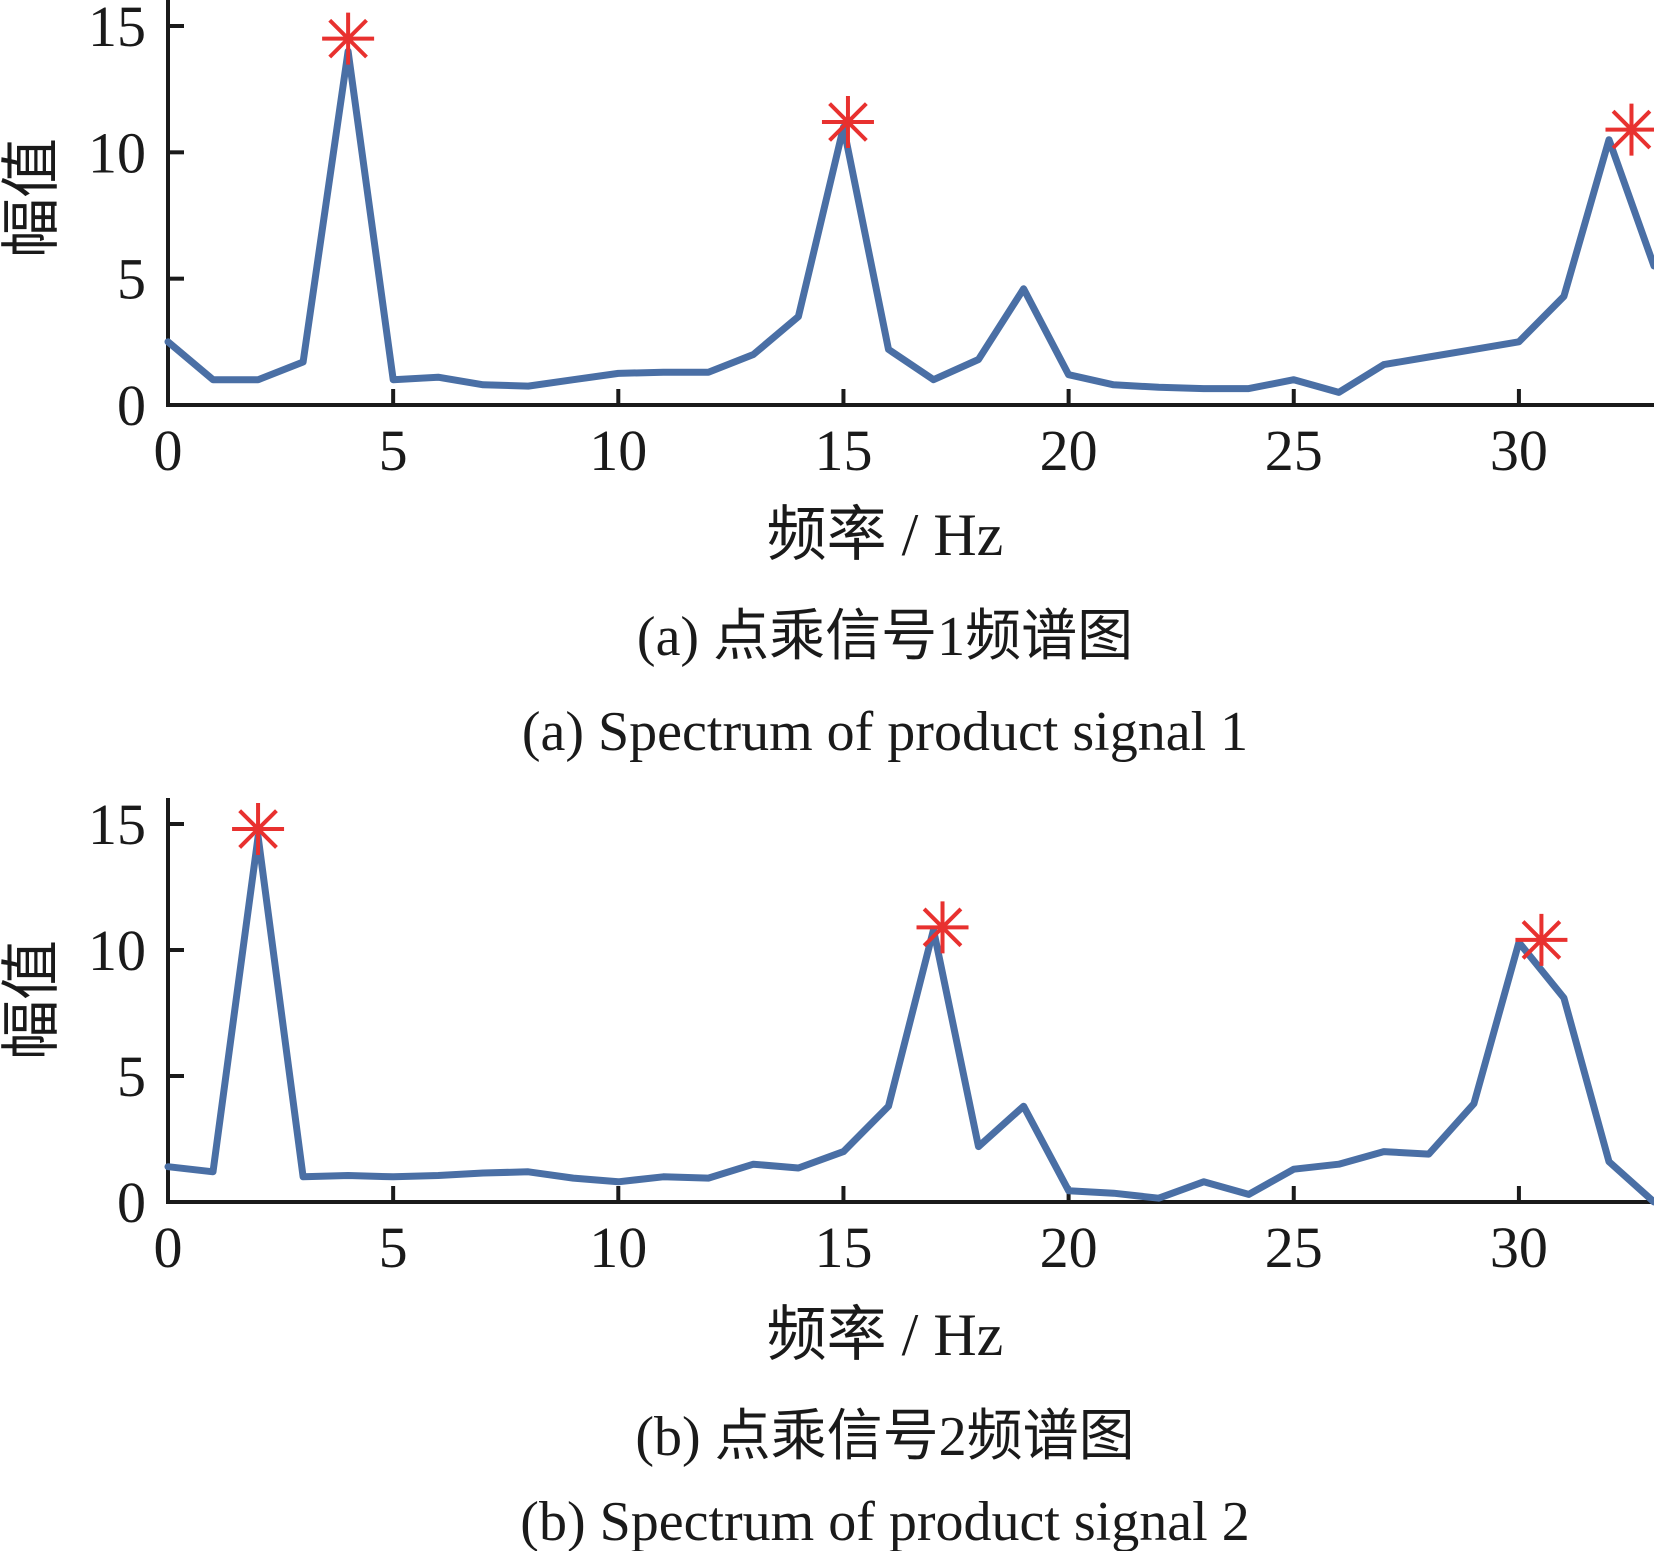  I want to click on x-tick-label-a: 15, so click(843, 450).